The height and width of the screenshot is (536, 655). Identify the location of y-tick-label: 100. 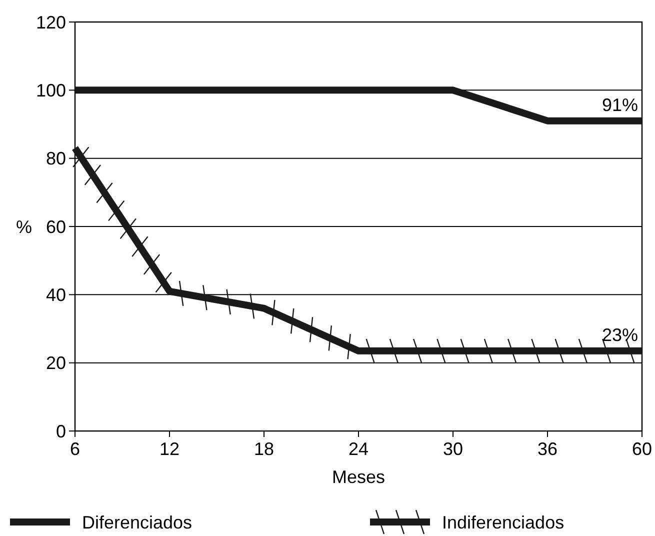
(51, 90).